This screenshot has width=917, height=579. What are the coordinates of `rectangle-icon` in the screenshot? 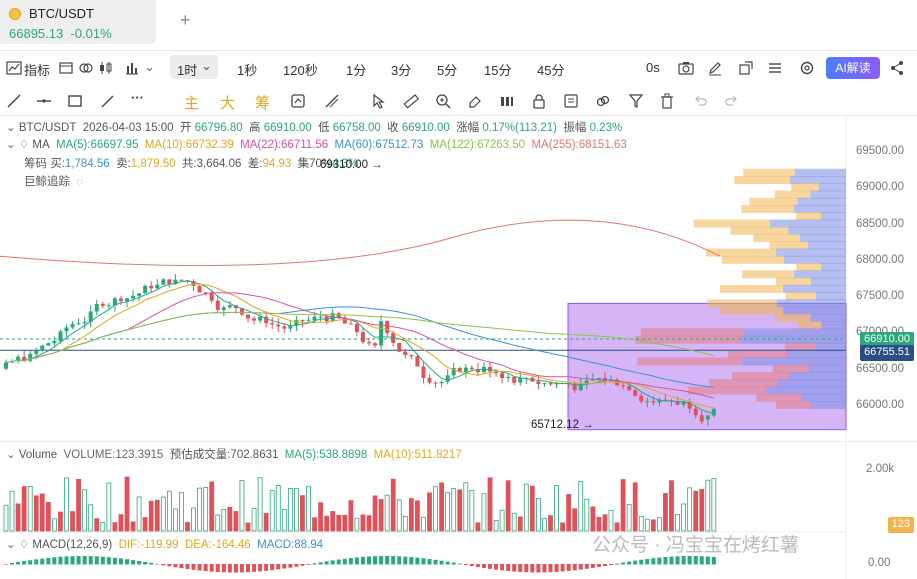 It's located at (75, 101).